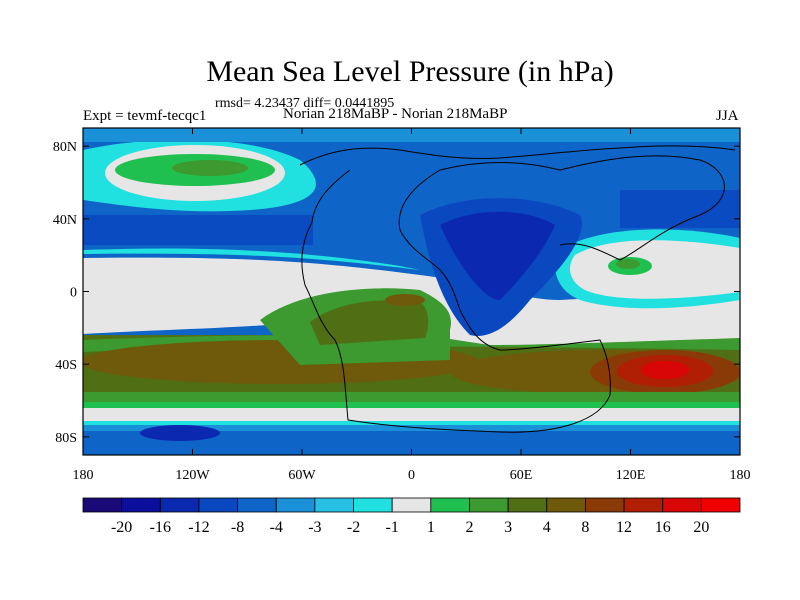  Describe the element at coordinates (66, 365) in the screenshot. I see `y-tick-label: 40S` at that location.